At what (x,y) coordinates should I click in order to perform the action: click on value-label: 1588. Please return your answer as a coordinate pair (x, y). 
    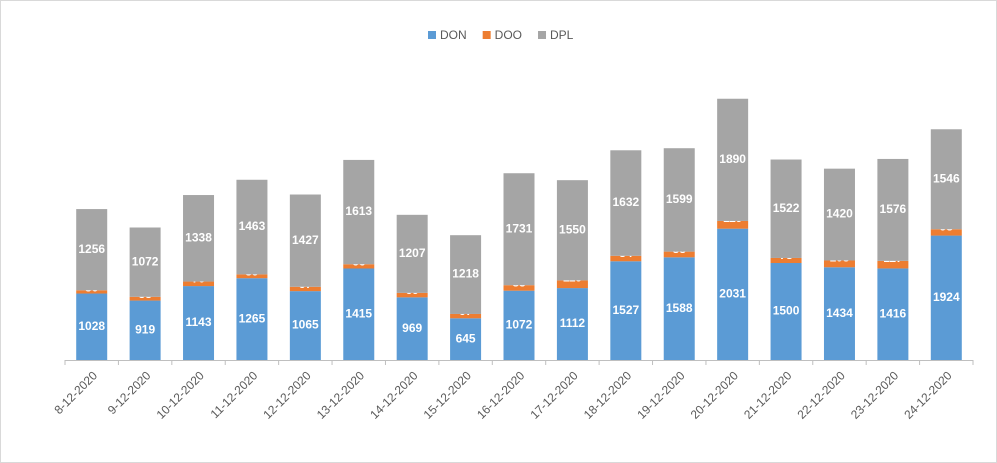
    Looking at the image, I should click on (679, 308).